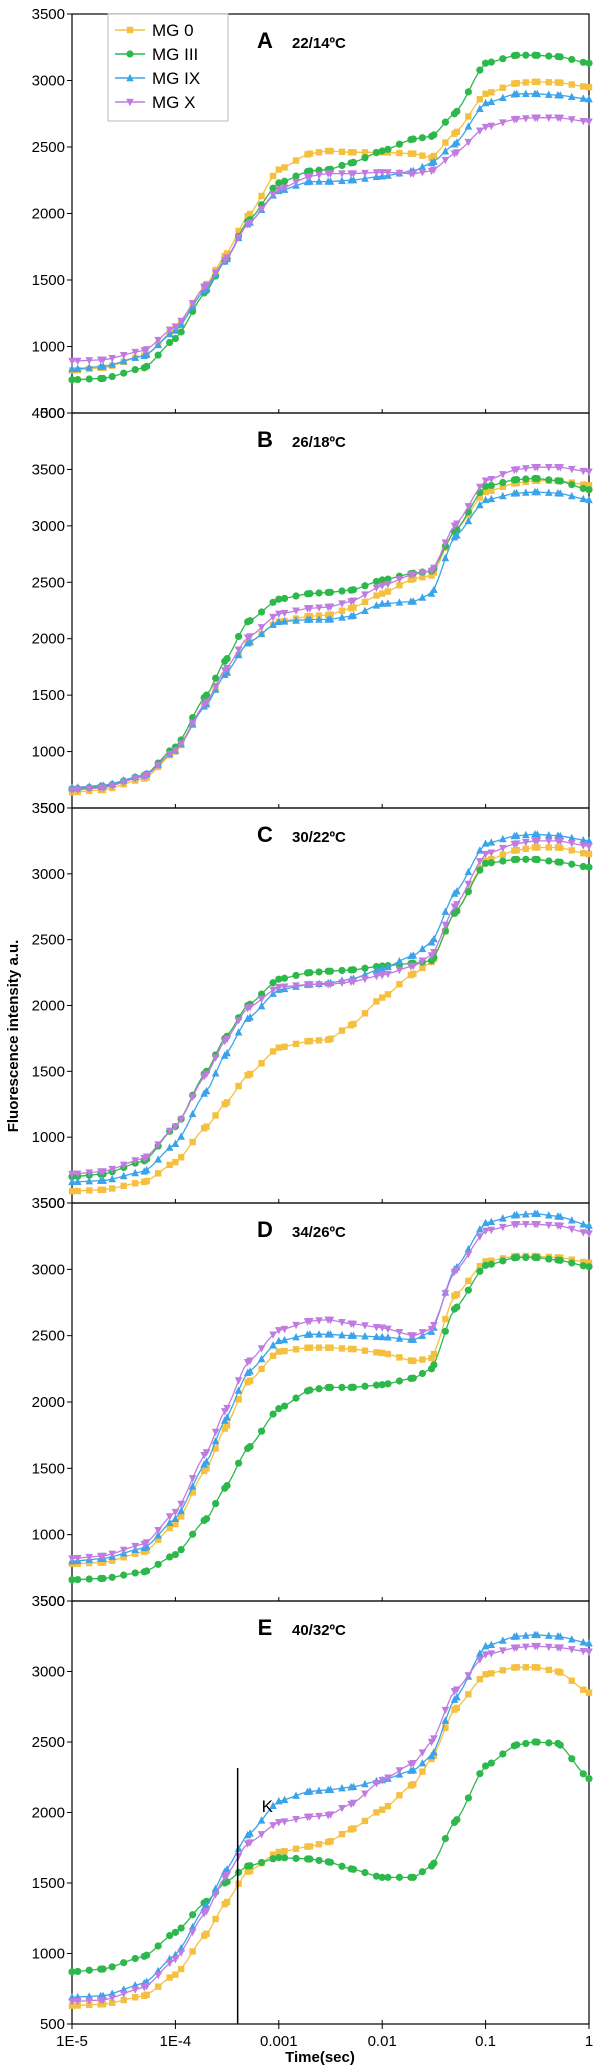 The width and height of the screenshot is (597, 2072). Describe the element at coordinates (48, 1203) in the screenshot. I see `y-tick-label: 3500` at that location.